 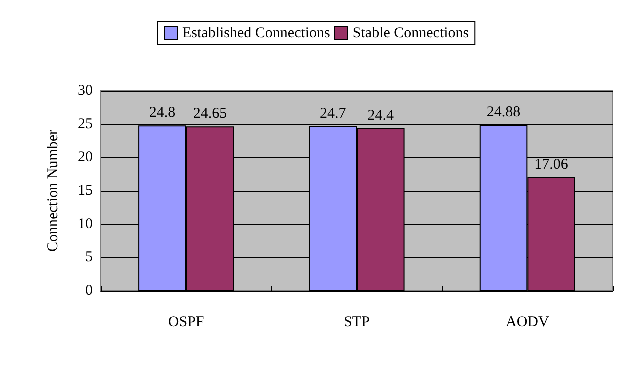 I want to click on data-label: 24.7, so click(x=333, y=114).